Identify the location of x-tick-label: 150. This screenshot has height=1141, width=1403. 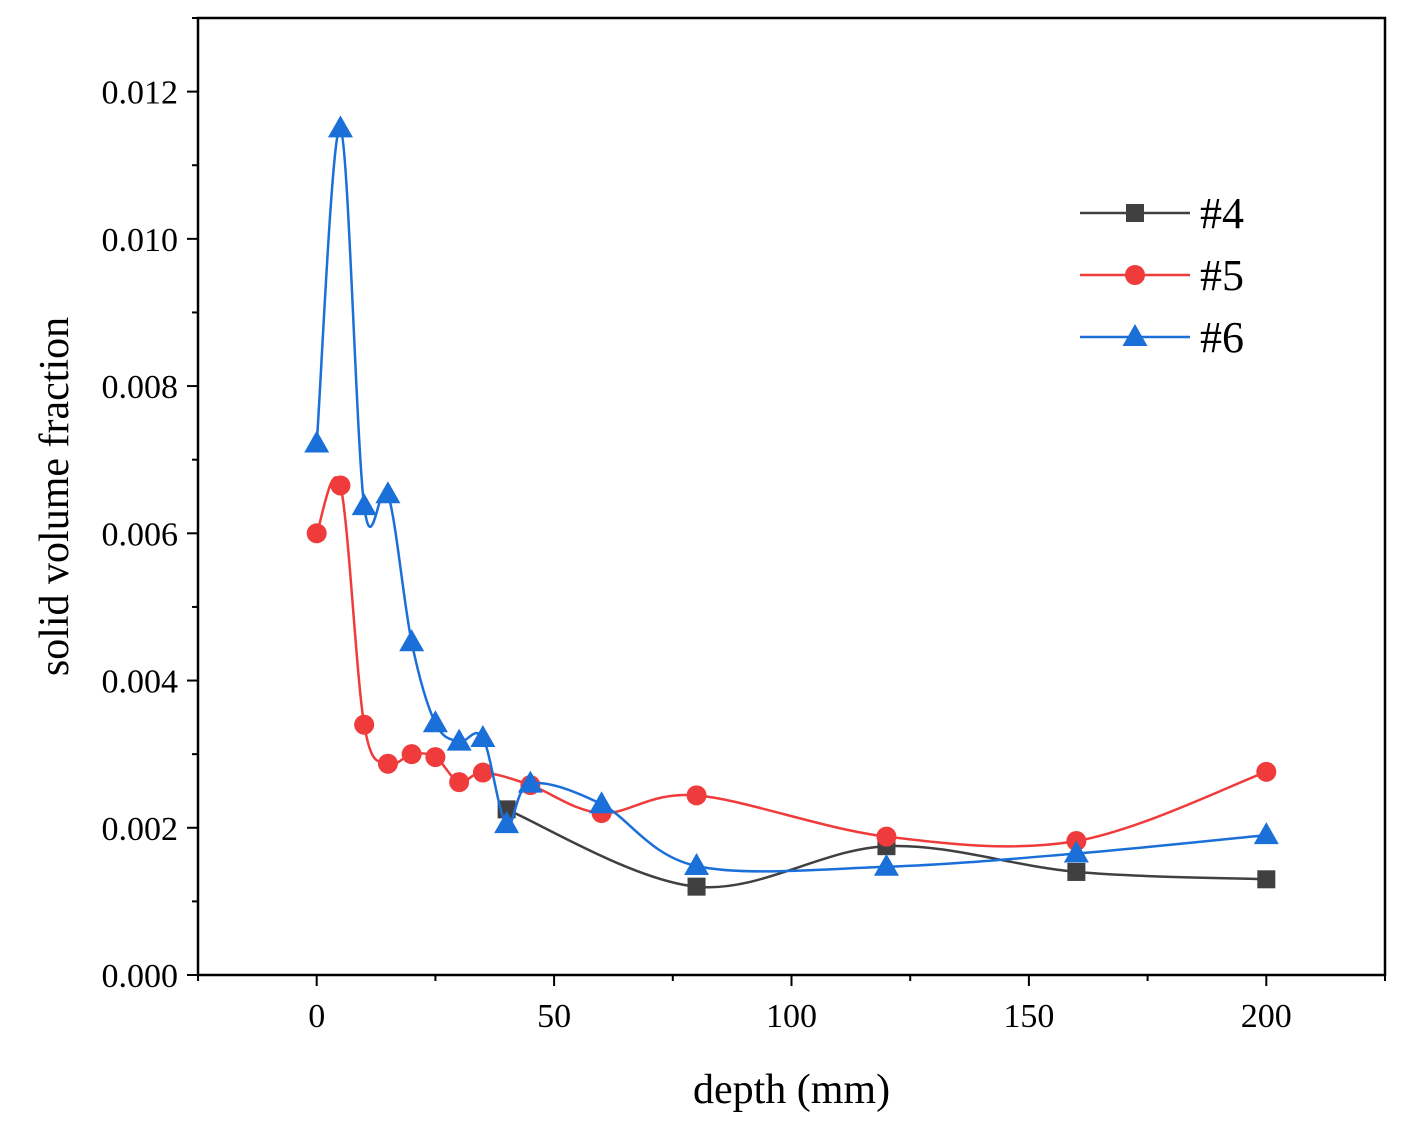
(1028, 1016).